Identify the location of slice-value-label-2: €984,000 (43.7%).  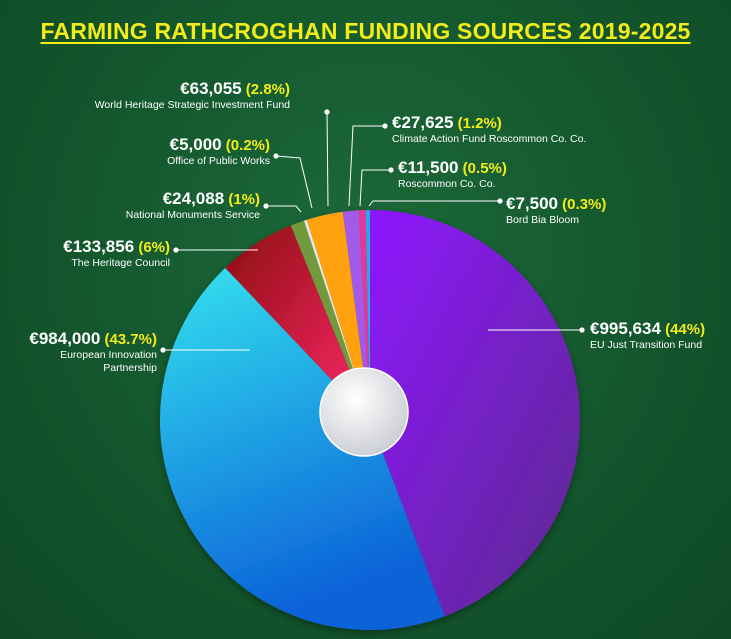
(93, 338).